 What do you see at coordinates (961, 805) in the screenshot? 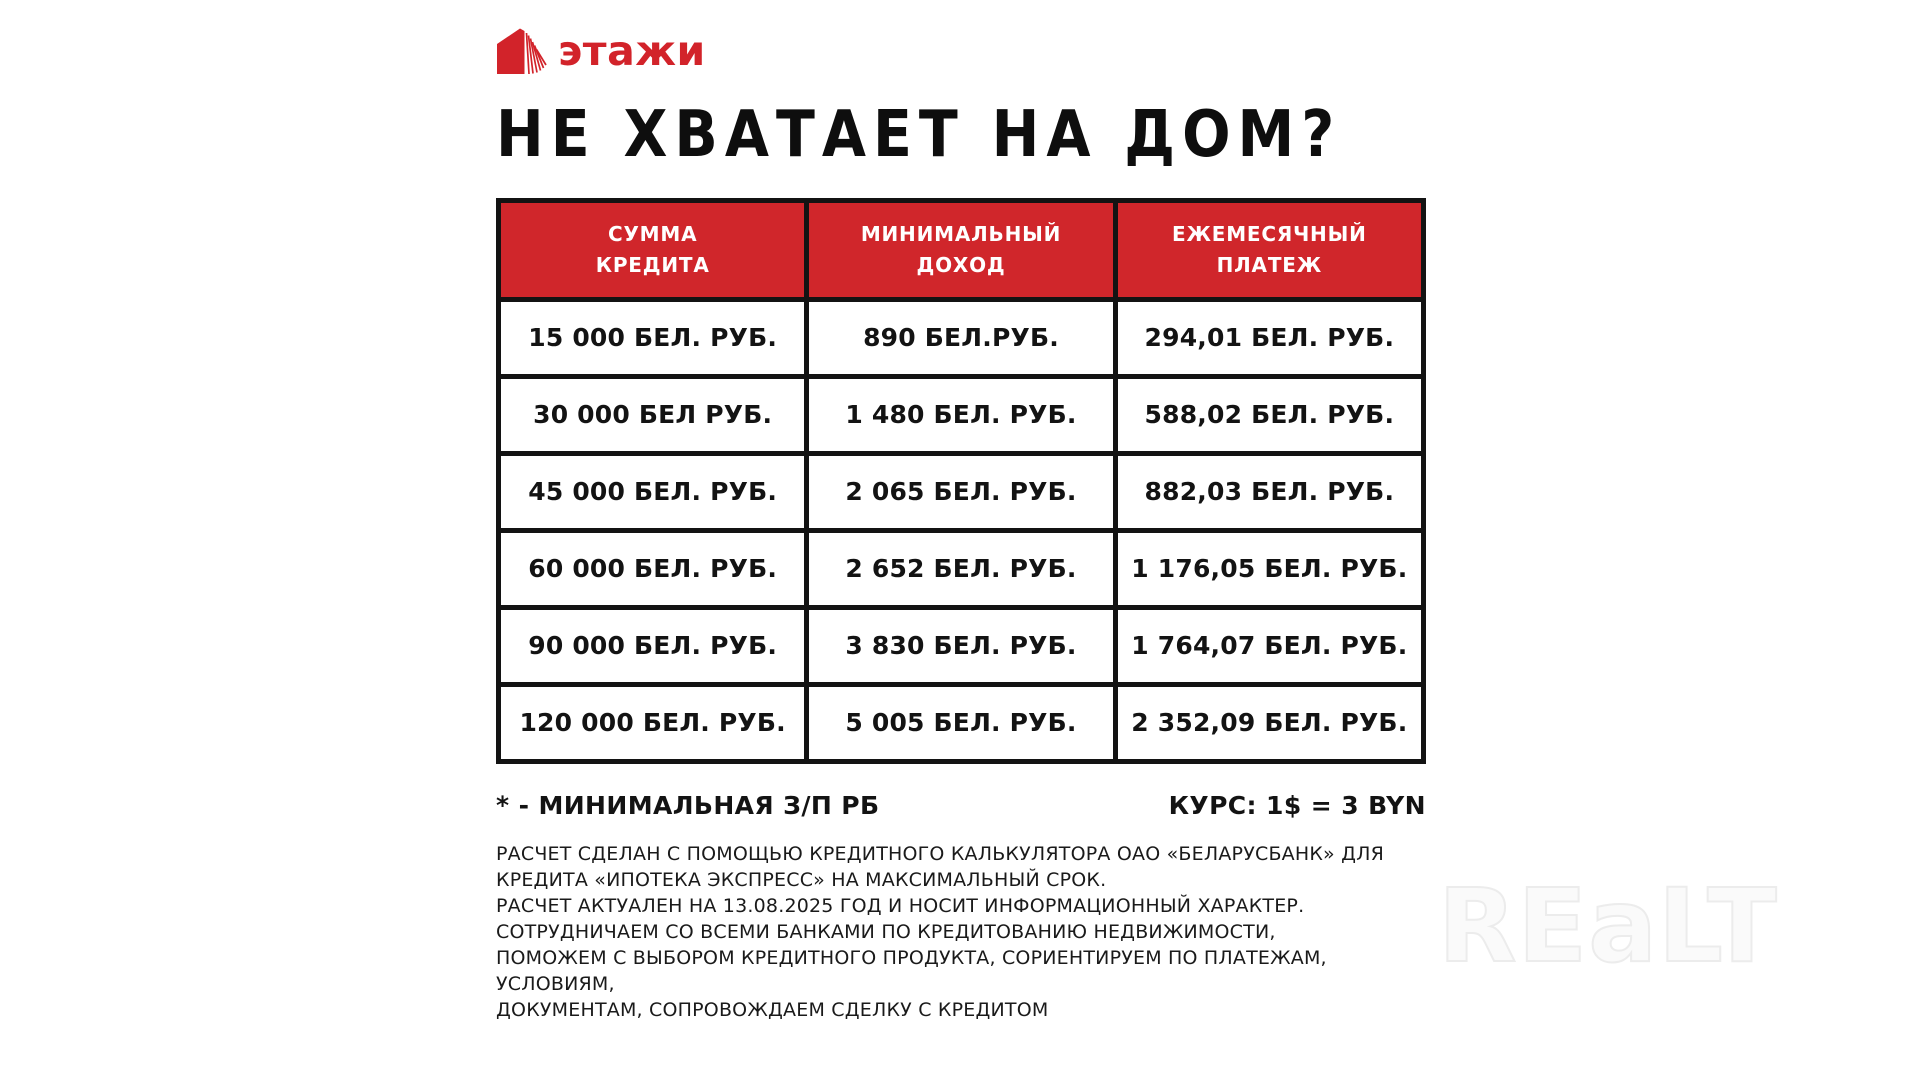
I see `footnotes-row: * - МИНИМАЛЬНАЯ З/П РБ КУРС: 1$ = 3 BYN` at bounding box center [961, 805].